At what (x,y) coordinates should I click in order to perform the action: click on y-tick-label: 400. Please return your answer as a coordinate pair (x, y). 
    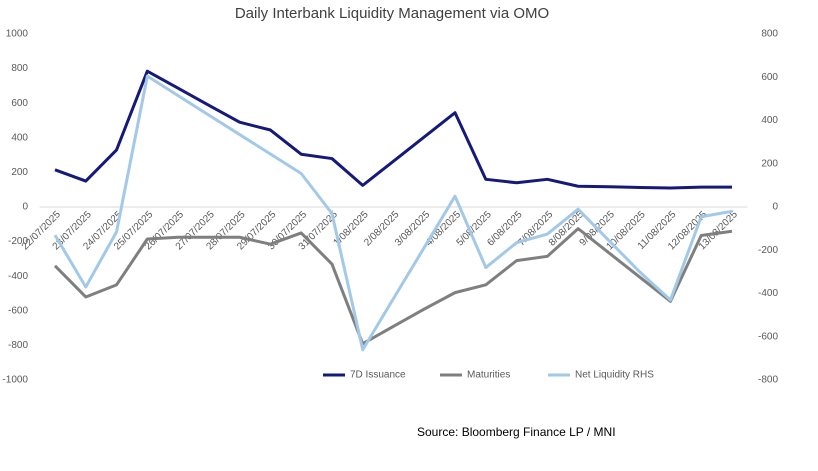
    Looking at the image, I should click on (19, 137).